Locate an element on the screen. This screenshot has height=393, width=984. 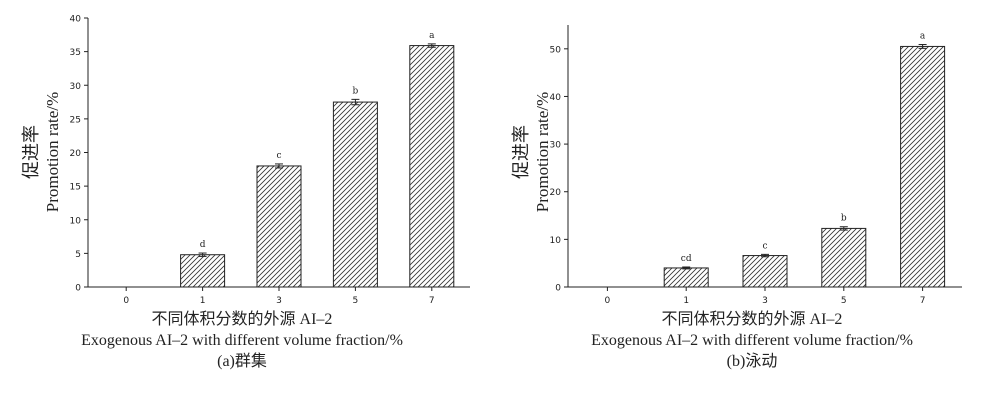
significance-letter-a: a is located at coordinates (432, 36).